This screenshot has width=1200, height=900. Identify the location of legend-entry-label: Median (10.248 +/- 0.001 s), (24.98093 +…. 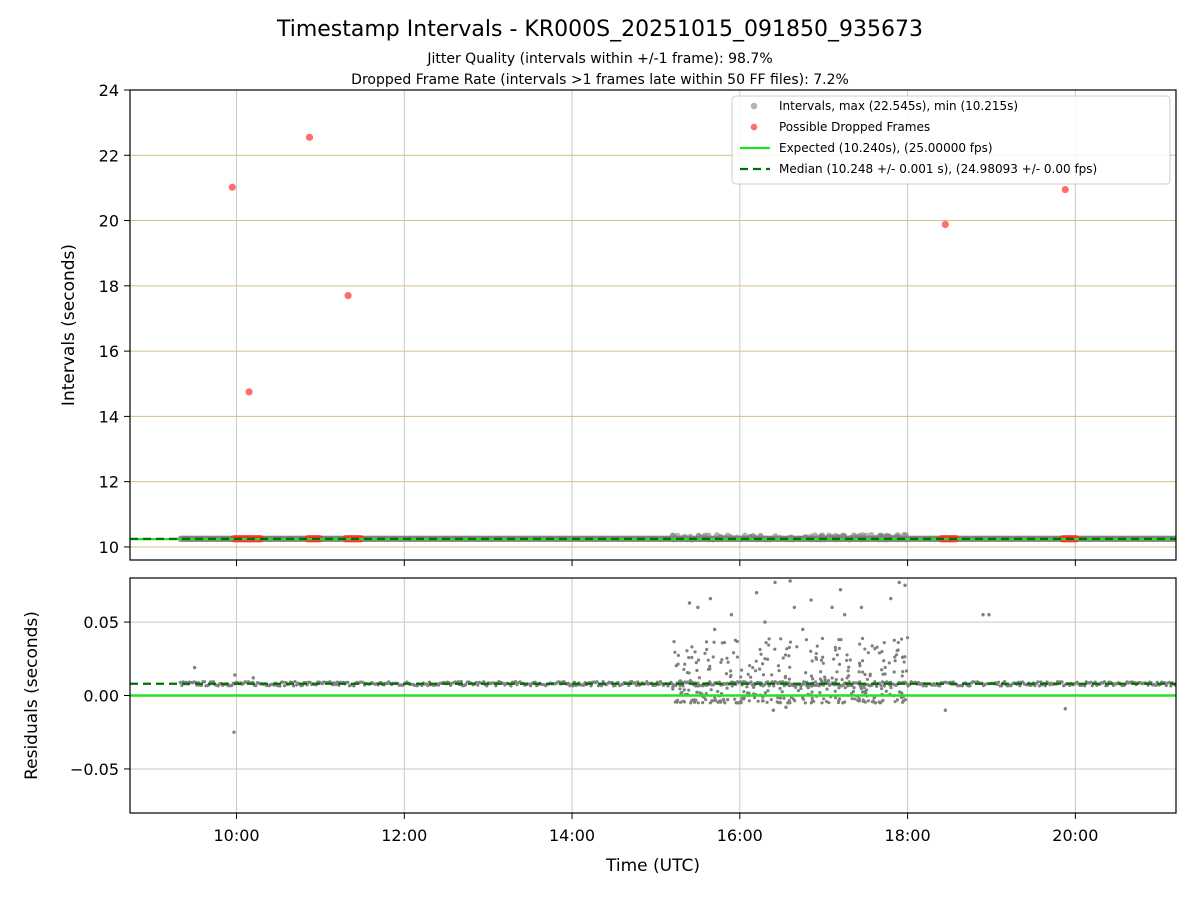
(938, 169).